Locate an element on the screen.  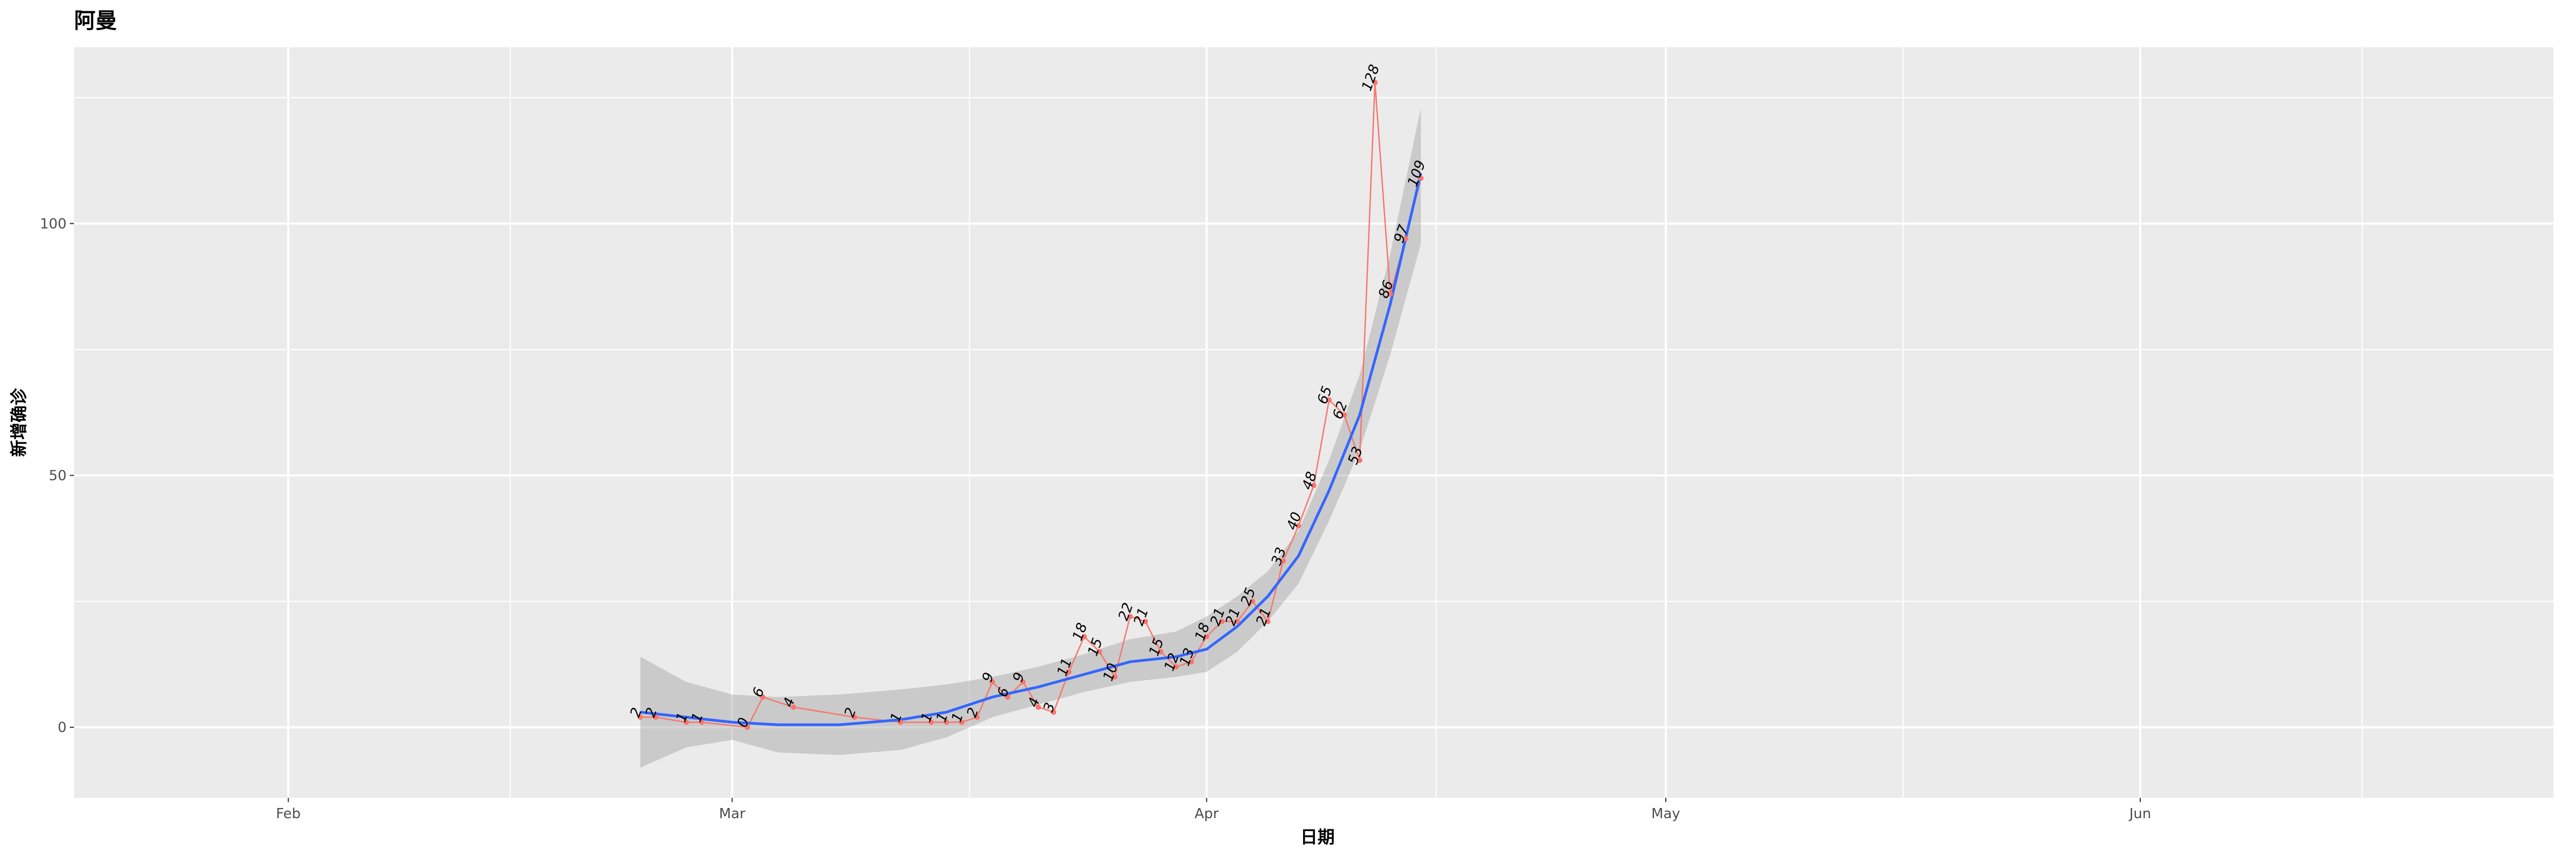
y-axis: 0 50 100 is located at coordinates (57, 476).